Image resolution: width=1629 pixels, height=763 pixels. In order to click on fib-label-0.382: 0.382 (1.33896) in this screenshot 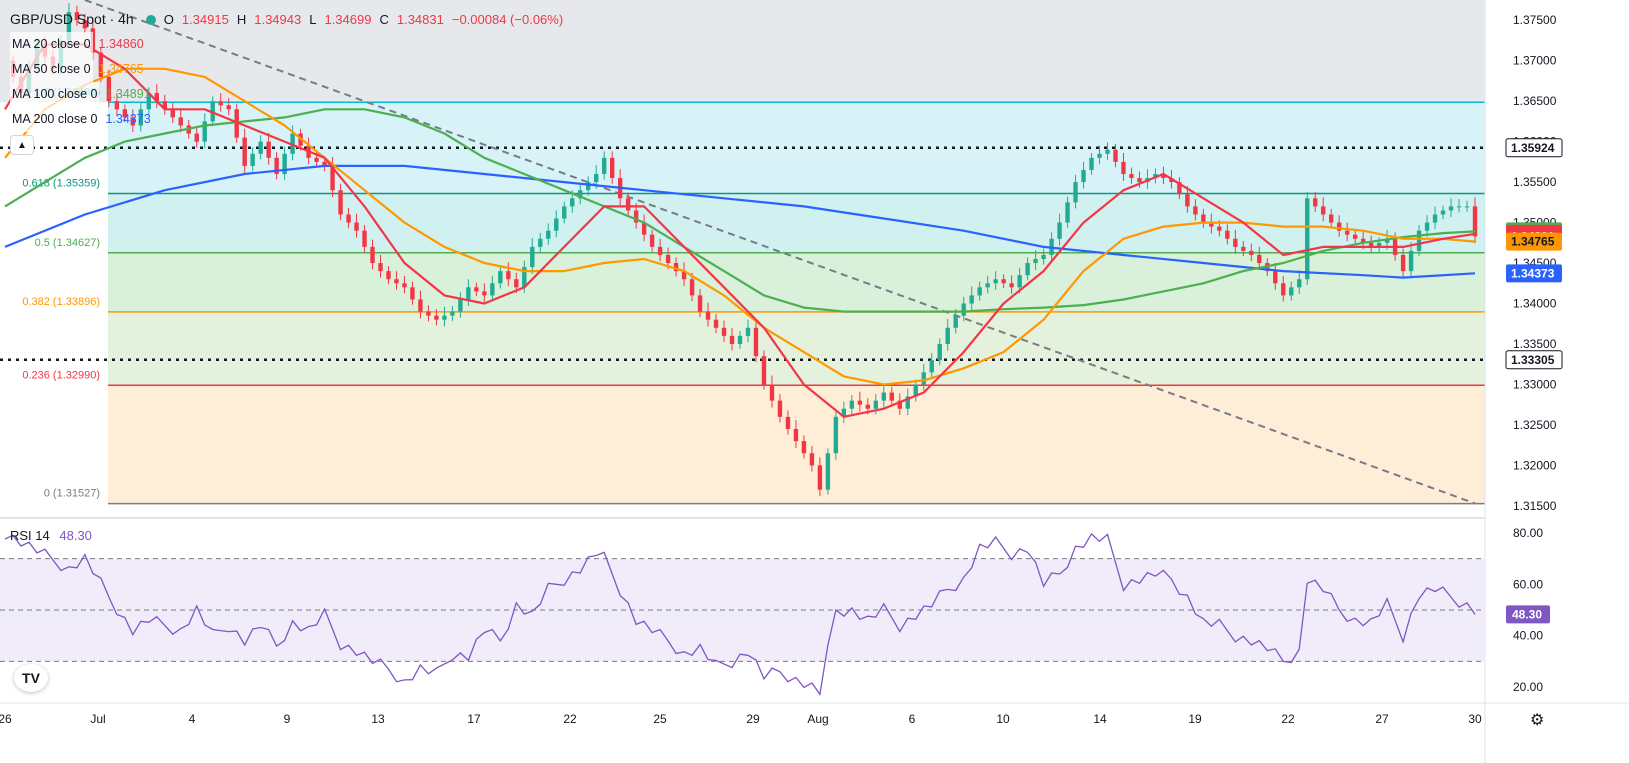, I will do `click(61, 302)`.